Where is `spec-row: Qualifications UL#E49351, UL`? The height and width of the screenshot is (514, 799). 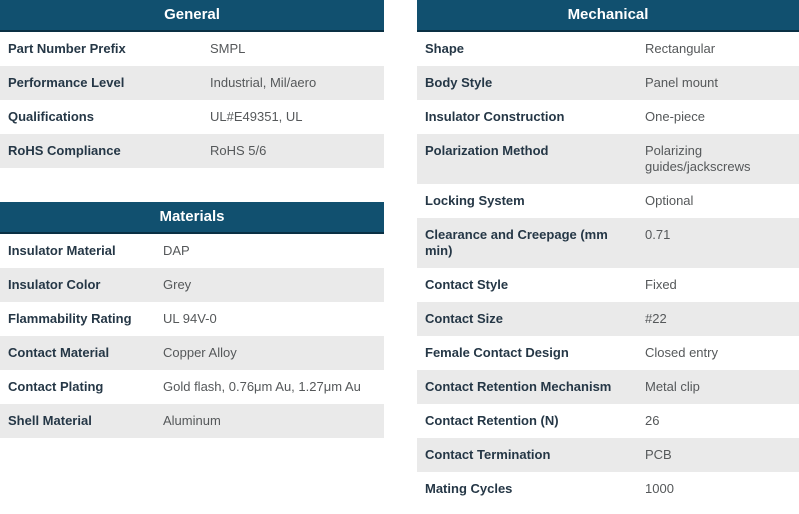
spec-row: Qualifications UL#E49351, UL is located at coordinates (192, 117).